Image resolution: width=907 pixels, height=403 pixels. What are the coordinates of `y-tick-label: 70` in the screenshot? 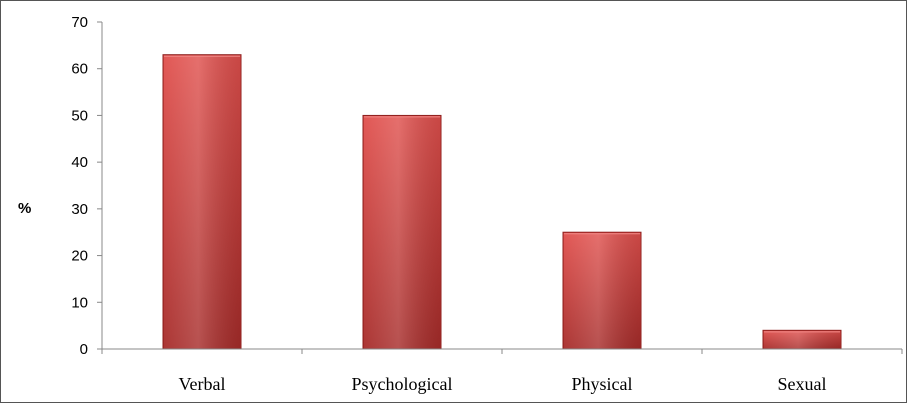 It's located at (79, 22).